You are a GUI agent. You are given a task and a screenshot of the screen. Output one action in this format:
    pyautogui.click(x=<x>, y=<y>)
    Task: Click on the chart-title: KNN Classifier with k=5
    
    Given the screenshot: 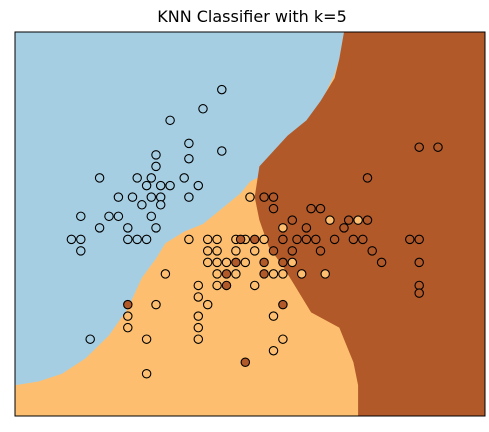 What is the action you would take?
    pyautogui.click(x=252, y=16)
    